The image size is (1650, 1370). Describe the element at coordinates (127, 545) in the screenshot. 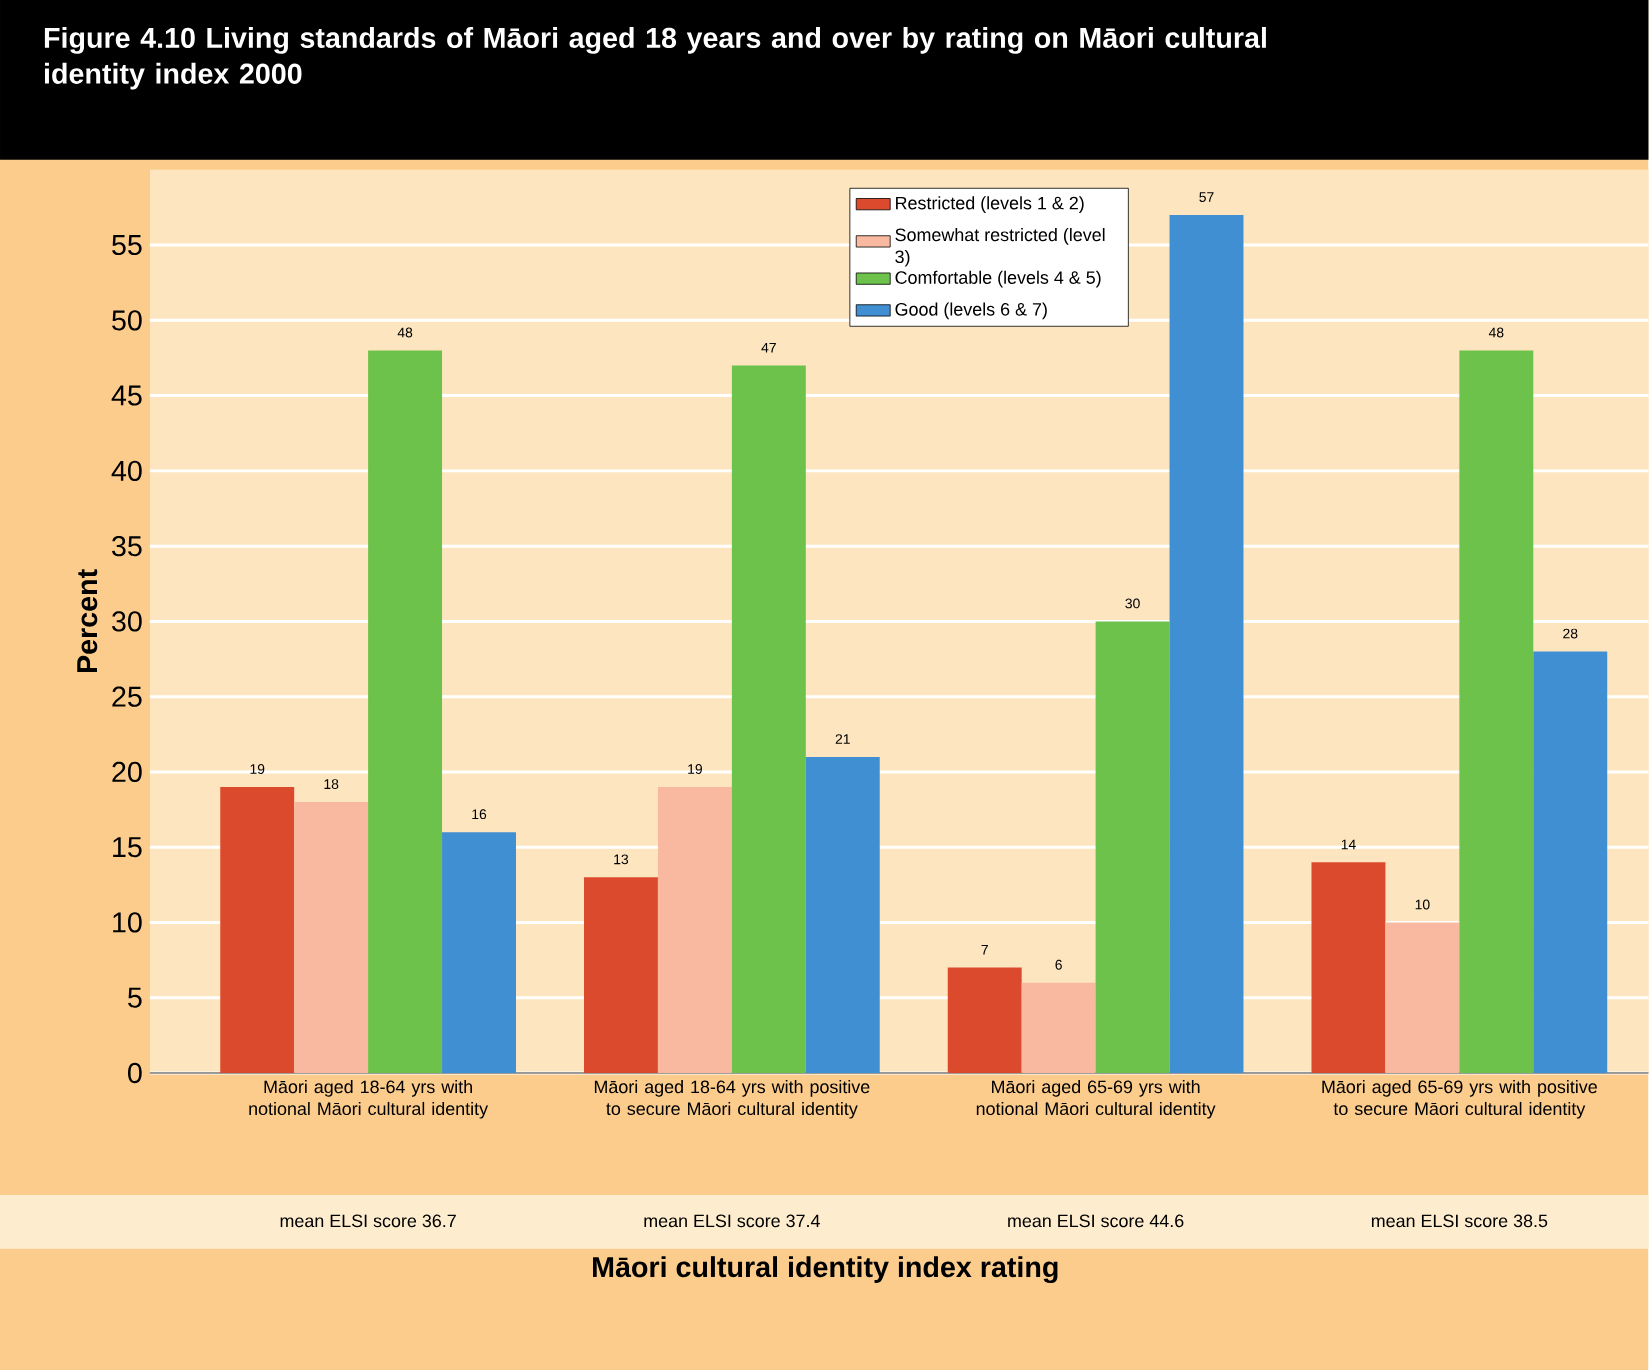

I see `y-tick-label: 35` at that location.